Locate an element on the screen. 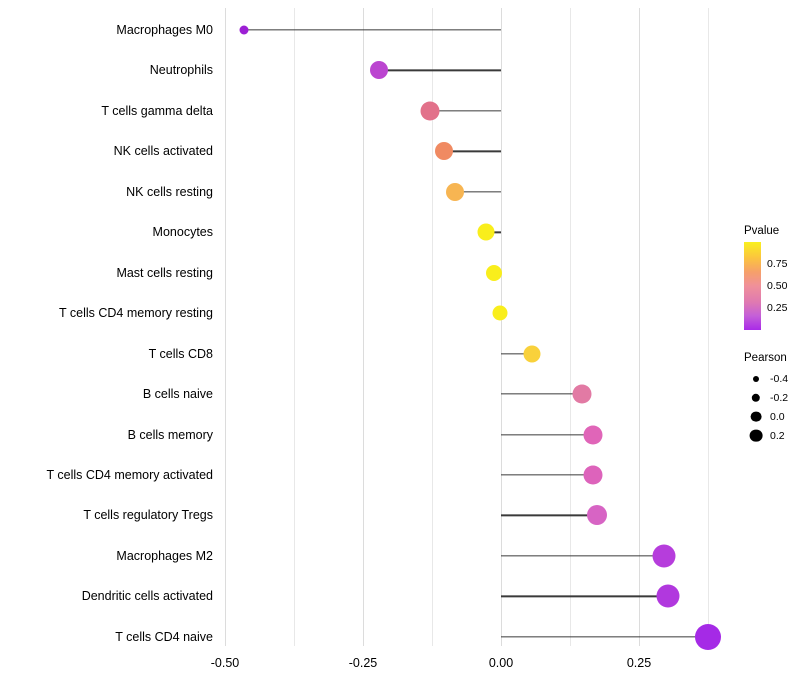  pearson-legend-row: -0.2 is located at coordinates (771, 397).